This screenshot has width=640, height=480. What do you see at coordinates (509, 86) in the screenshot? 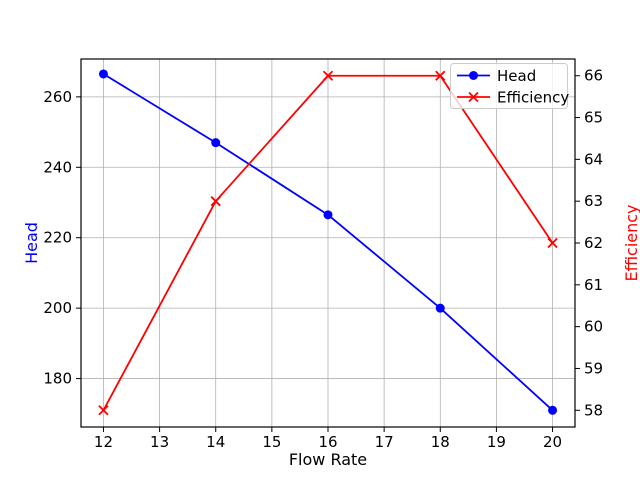
I see `legend: Head Efficiency` at bounding box center [509, 86].